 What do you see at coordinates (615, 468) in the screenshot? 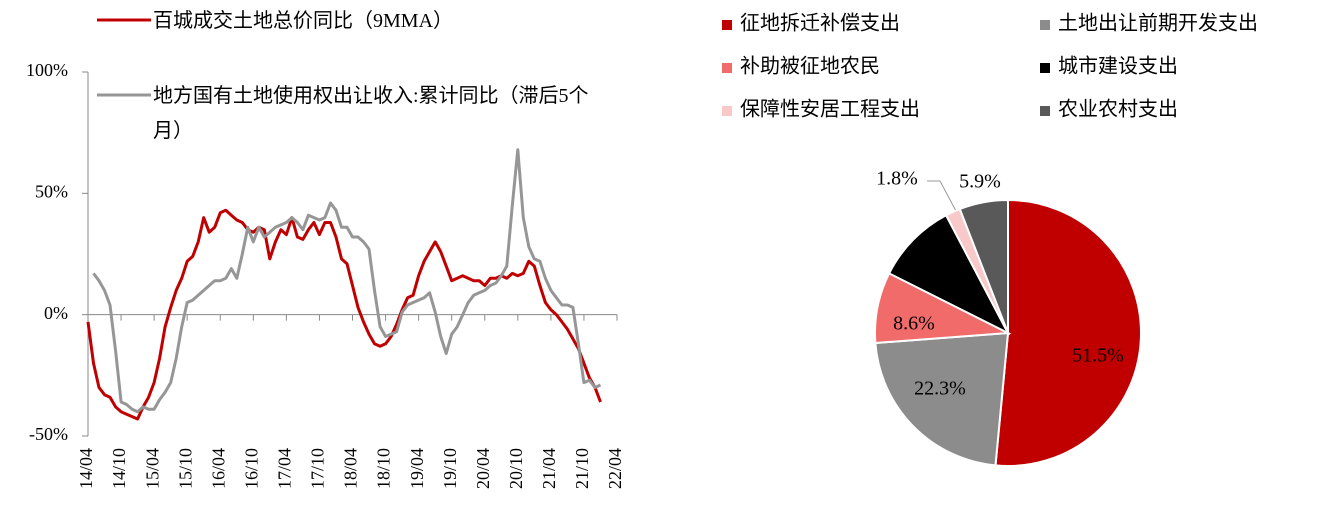
I see `x-tick-label: 22/04` at bounding box center [615, 468].